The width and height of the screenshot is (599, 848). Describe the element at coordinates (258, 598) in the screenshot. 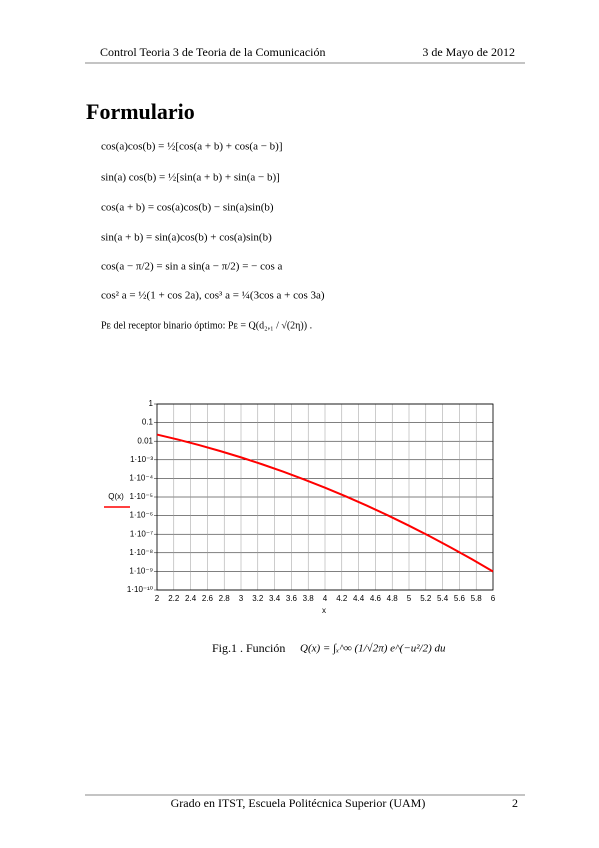

I see `x-tick-label: 3.2` at that location.